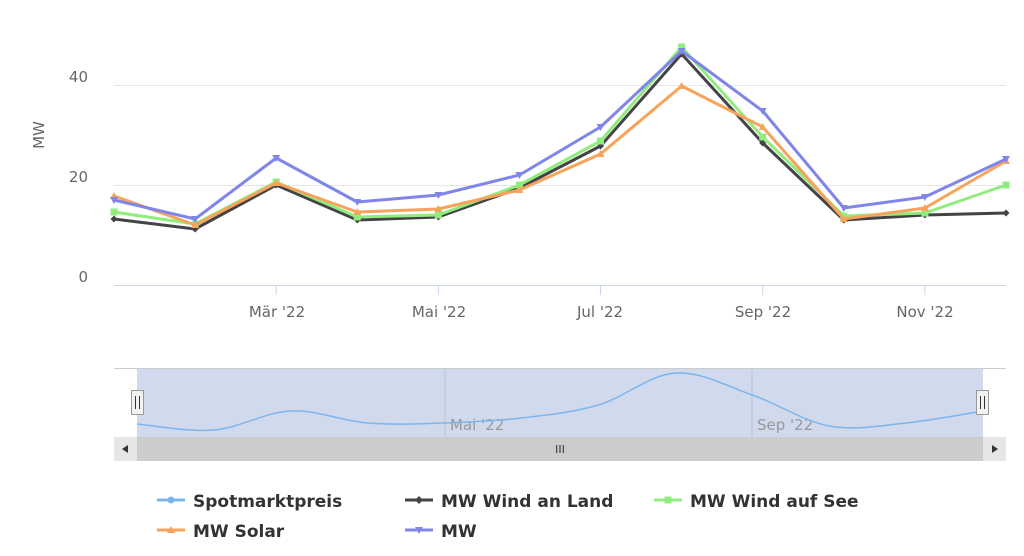 This screenshot has height=556, width=1024. I want to click on triangle-down-marker-icon, so click(419, 530).